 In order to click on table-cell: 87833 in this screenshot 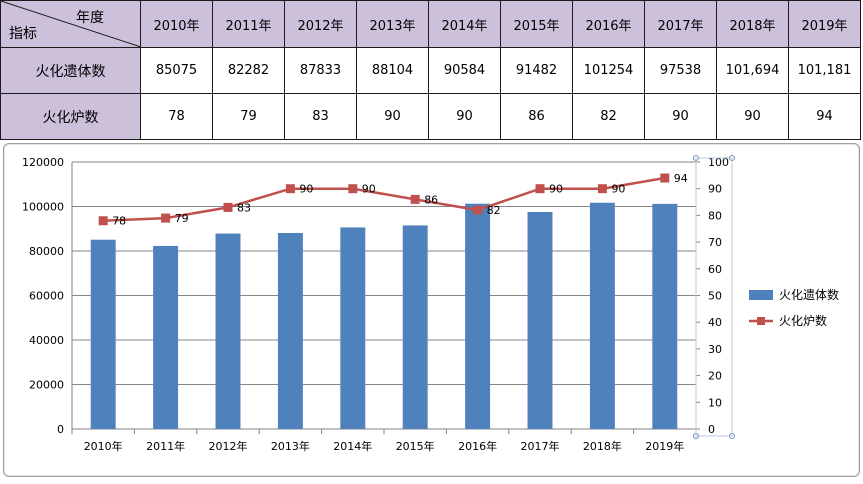, I will do `click(320, 70)`.